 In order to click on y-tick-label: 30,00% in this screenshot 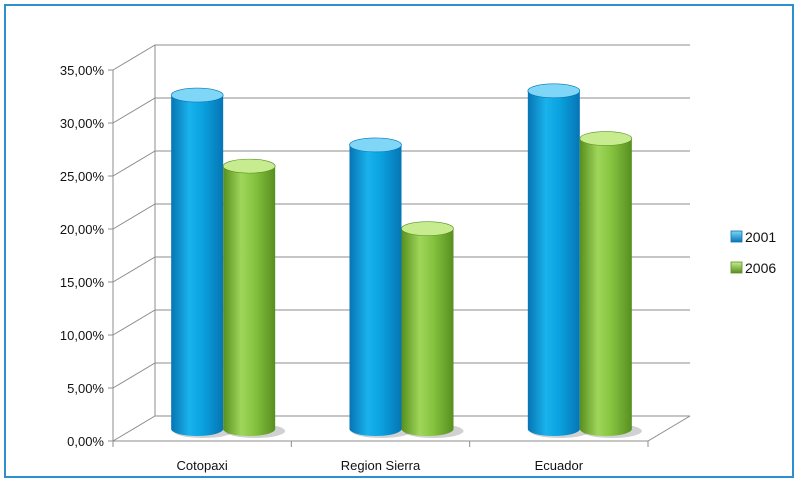, I will do `click(82, 123)`.